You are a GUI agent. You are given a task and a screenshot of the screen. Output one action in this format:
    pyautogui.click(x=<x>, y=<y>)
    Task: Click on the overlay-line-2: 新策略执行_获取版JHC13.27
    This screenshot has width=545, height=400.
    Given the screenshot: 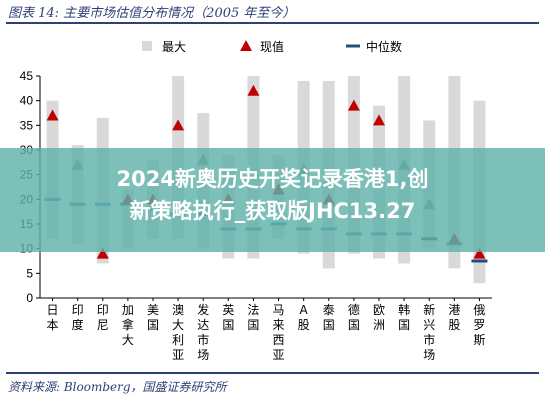 What is the action you would take?
    pyautogui.click(x=272, y=211)
    